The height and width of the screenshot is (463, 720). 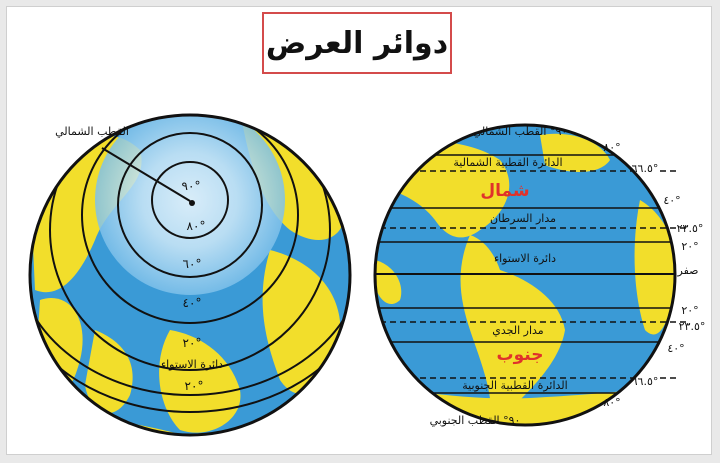 I want to click on tropic-capricorn-label: مدار الجدي, so click(x=518, y=330).